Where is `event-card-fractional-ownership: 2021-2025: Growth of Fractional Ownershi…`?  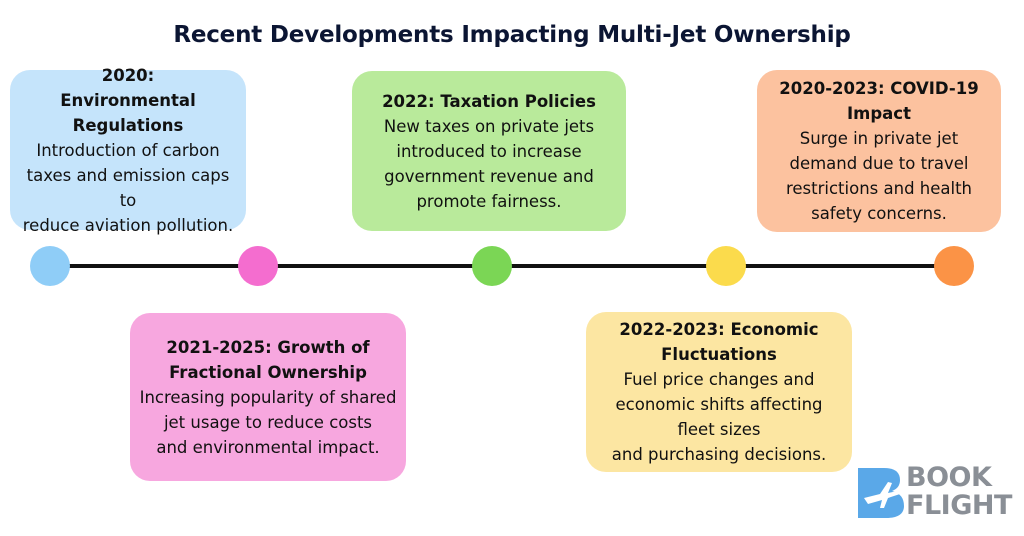
event-card-fractional-ownership: 2021-2025: Growth of Fractional Ownershi… is located at coordinates (268, 397).